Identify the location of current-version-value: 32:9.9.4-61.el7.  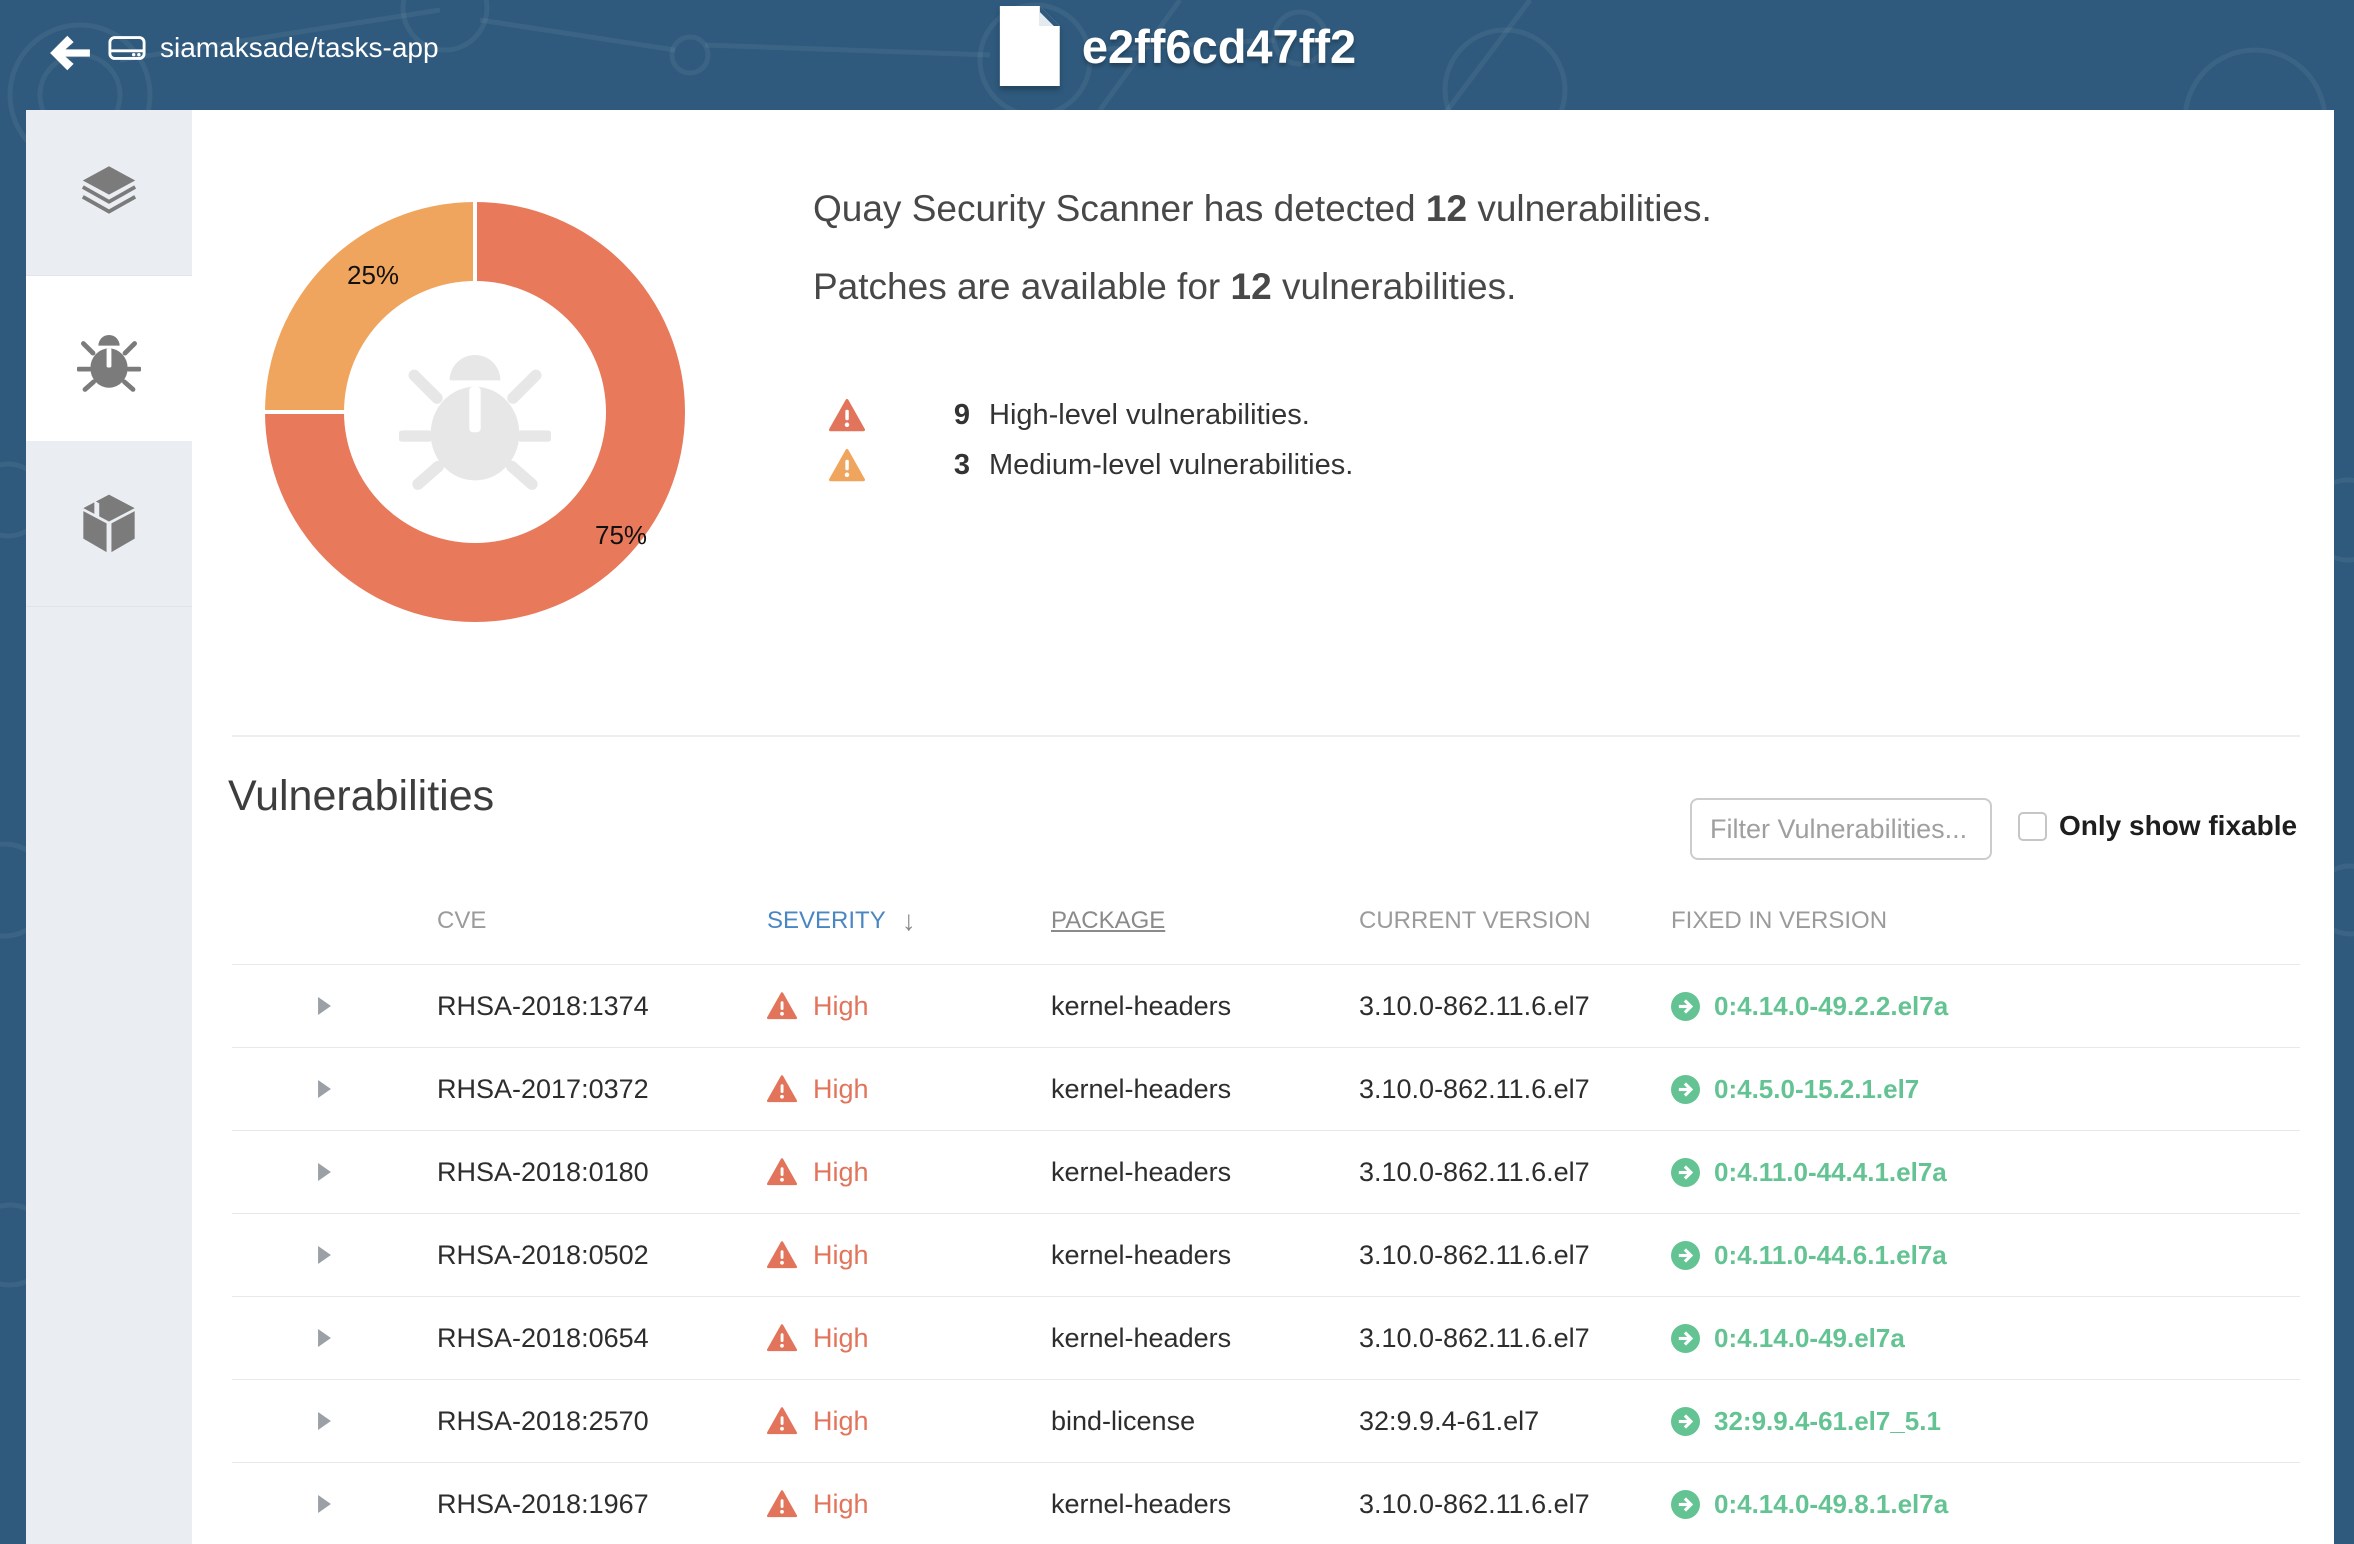
(1449, 1420).